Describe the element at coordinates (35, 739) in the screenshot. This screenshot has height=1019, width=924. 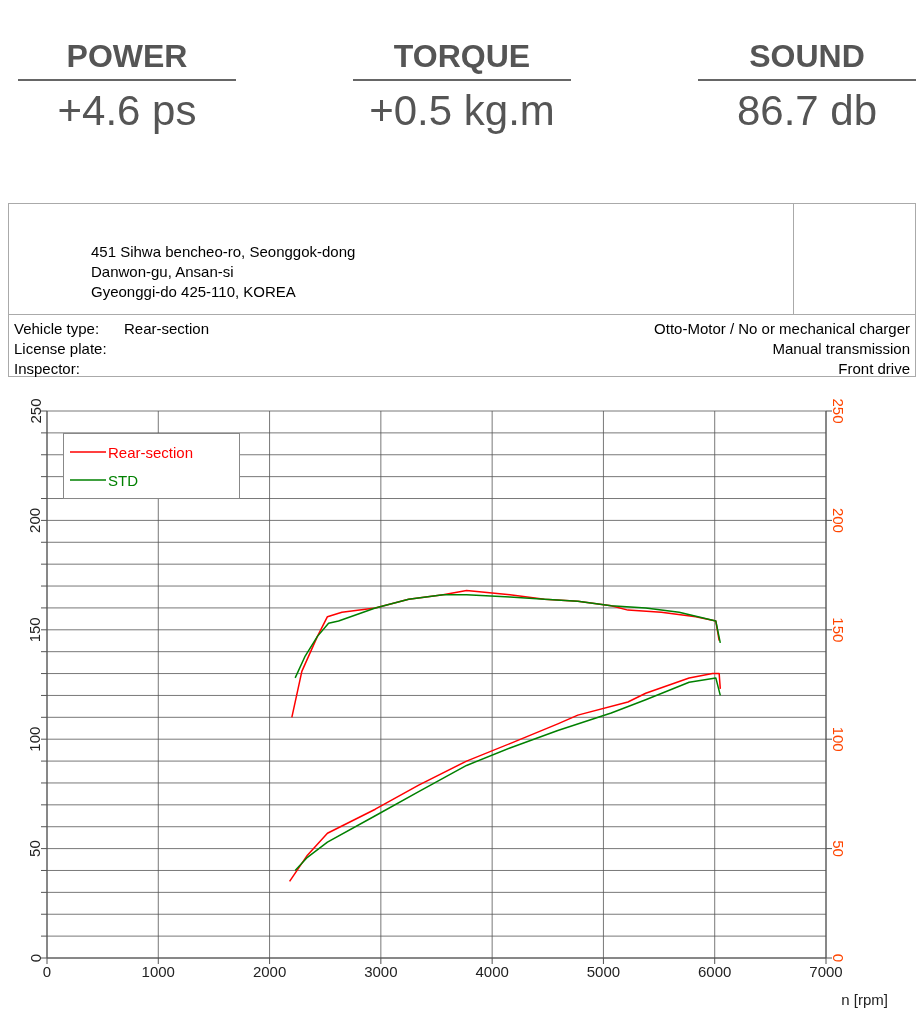
I see `y-tick-label: 100` at that location.